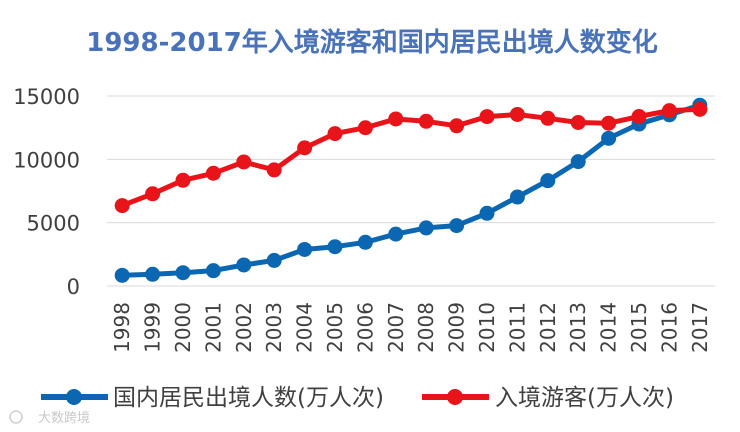 The width and height of the screenshot is (740, 432). I want to click on x-tick-label-2001: 2001, so click(213, 327).